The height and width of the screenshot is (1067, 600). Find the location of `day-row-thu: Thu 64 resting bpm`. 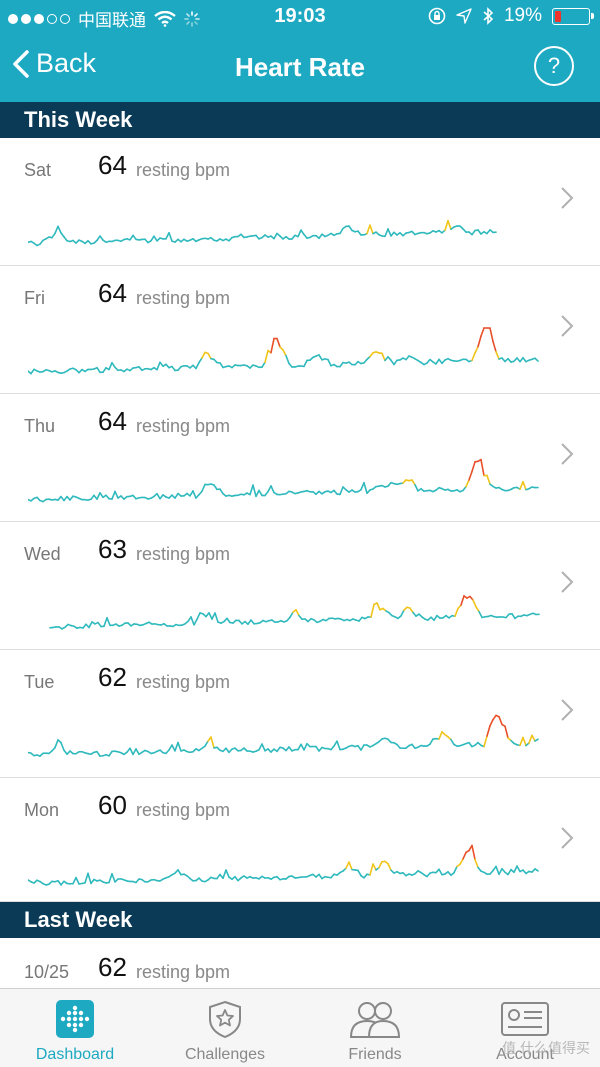

day-row-thu: Thu 64 resting bpm is located at coordinates (300, 458).